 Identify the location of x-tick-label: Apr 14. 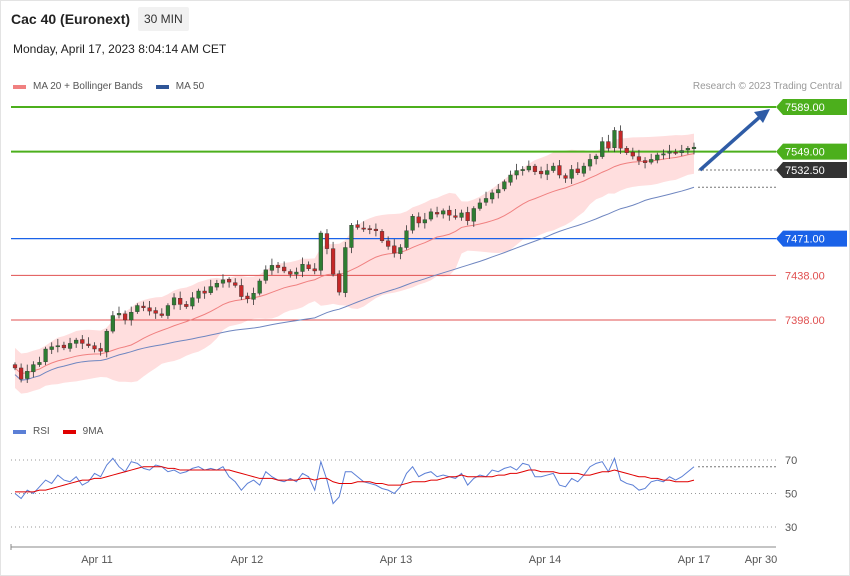
(545, 560).